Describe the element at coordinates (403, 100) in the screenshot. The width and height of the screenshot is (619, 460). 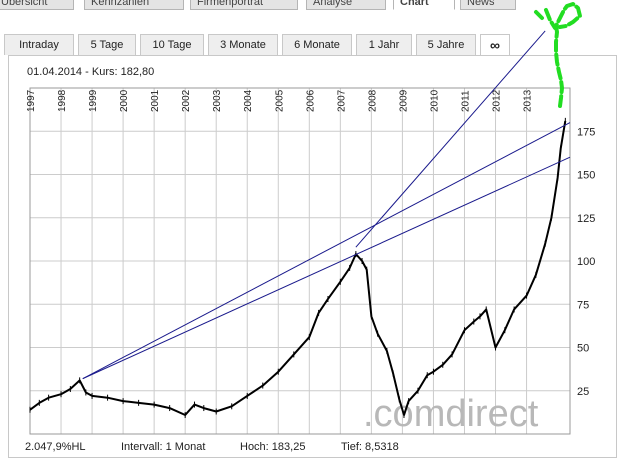
I see `x-tick-label: 2009` at that location.